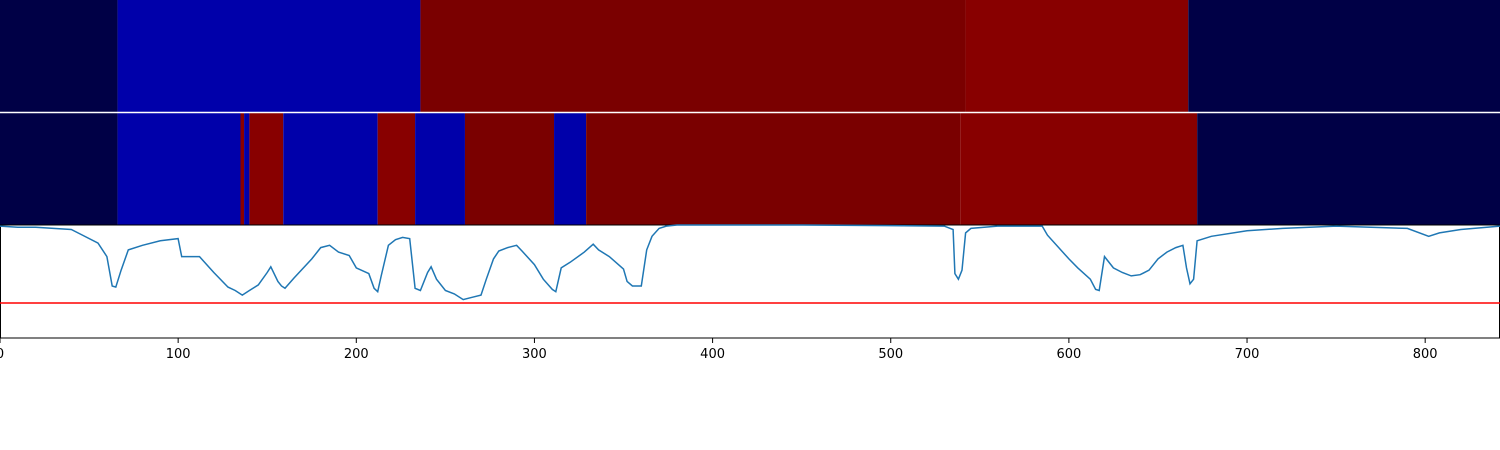 The width and height of the screenshot is (1500, 450). I want to click on x-tick-label-600: 600, so click(1068, 354).